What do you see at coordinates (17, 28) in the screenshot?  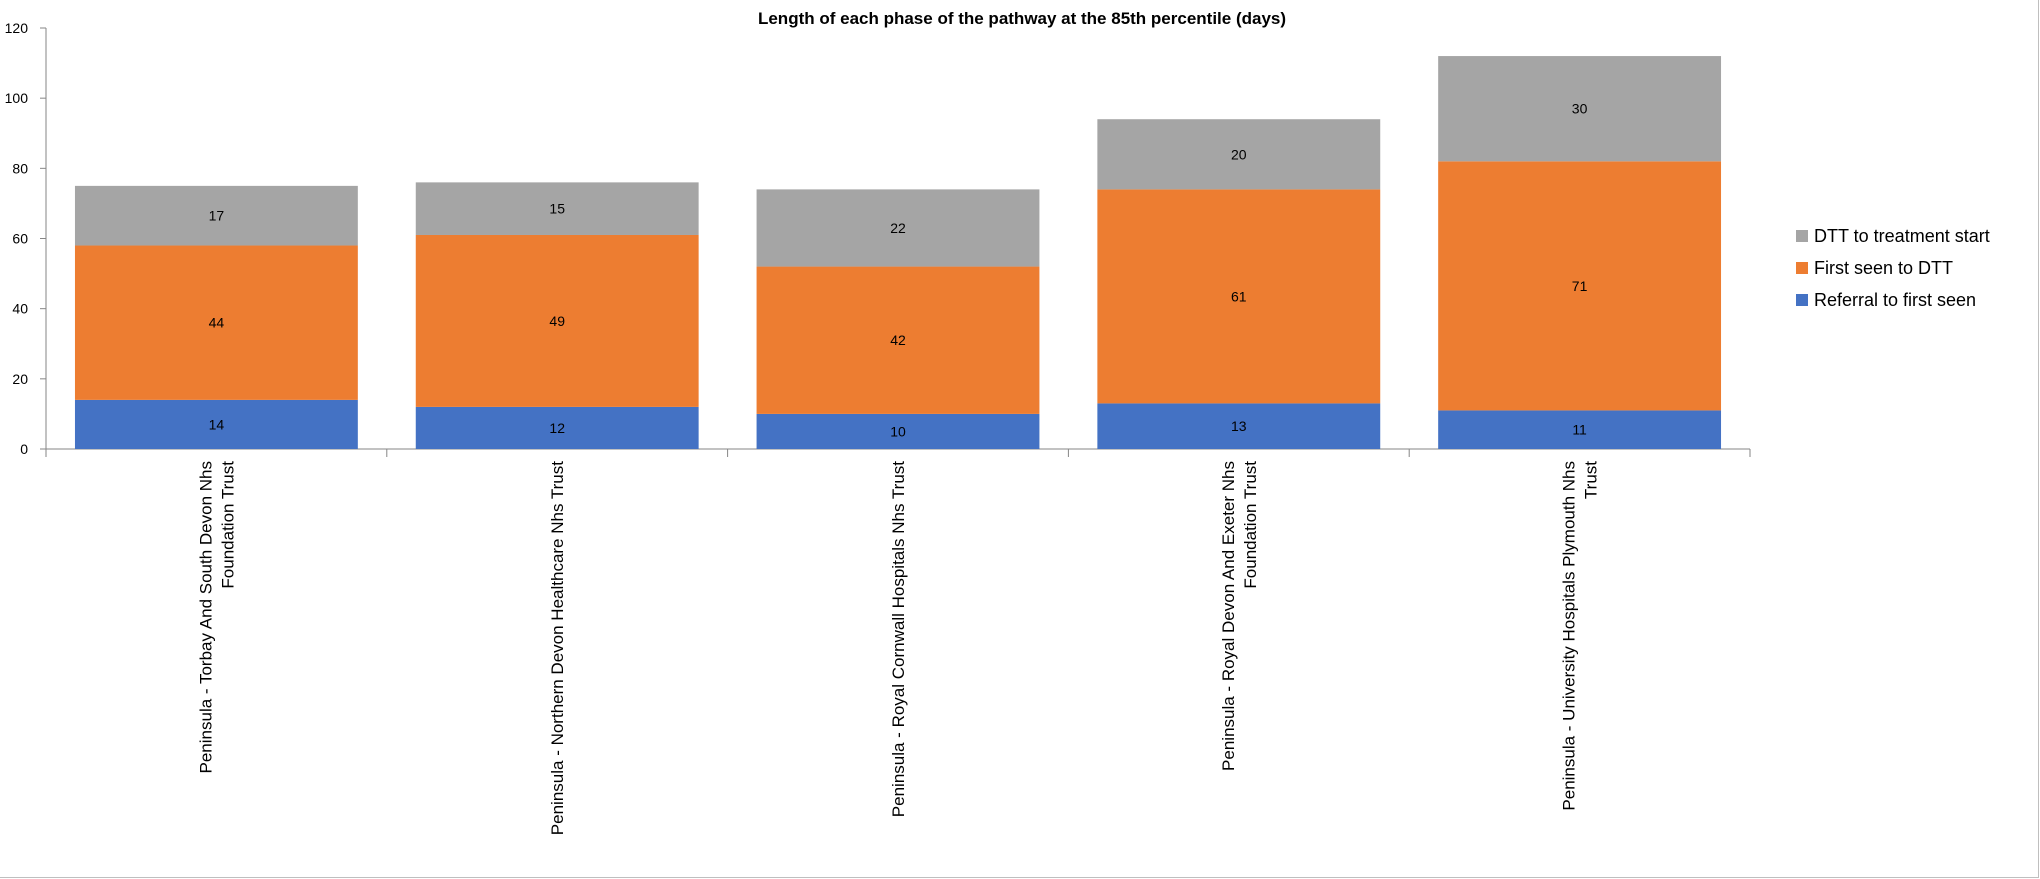 I see `y-tick-label: 120` at bounding box center [17, 28].